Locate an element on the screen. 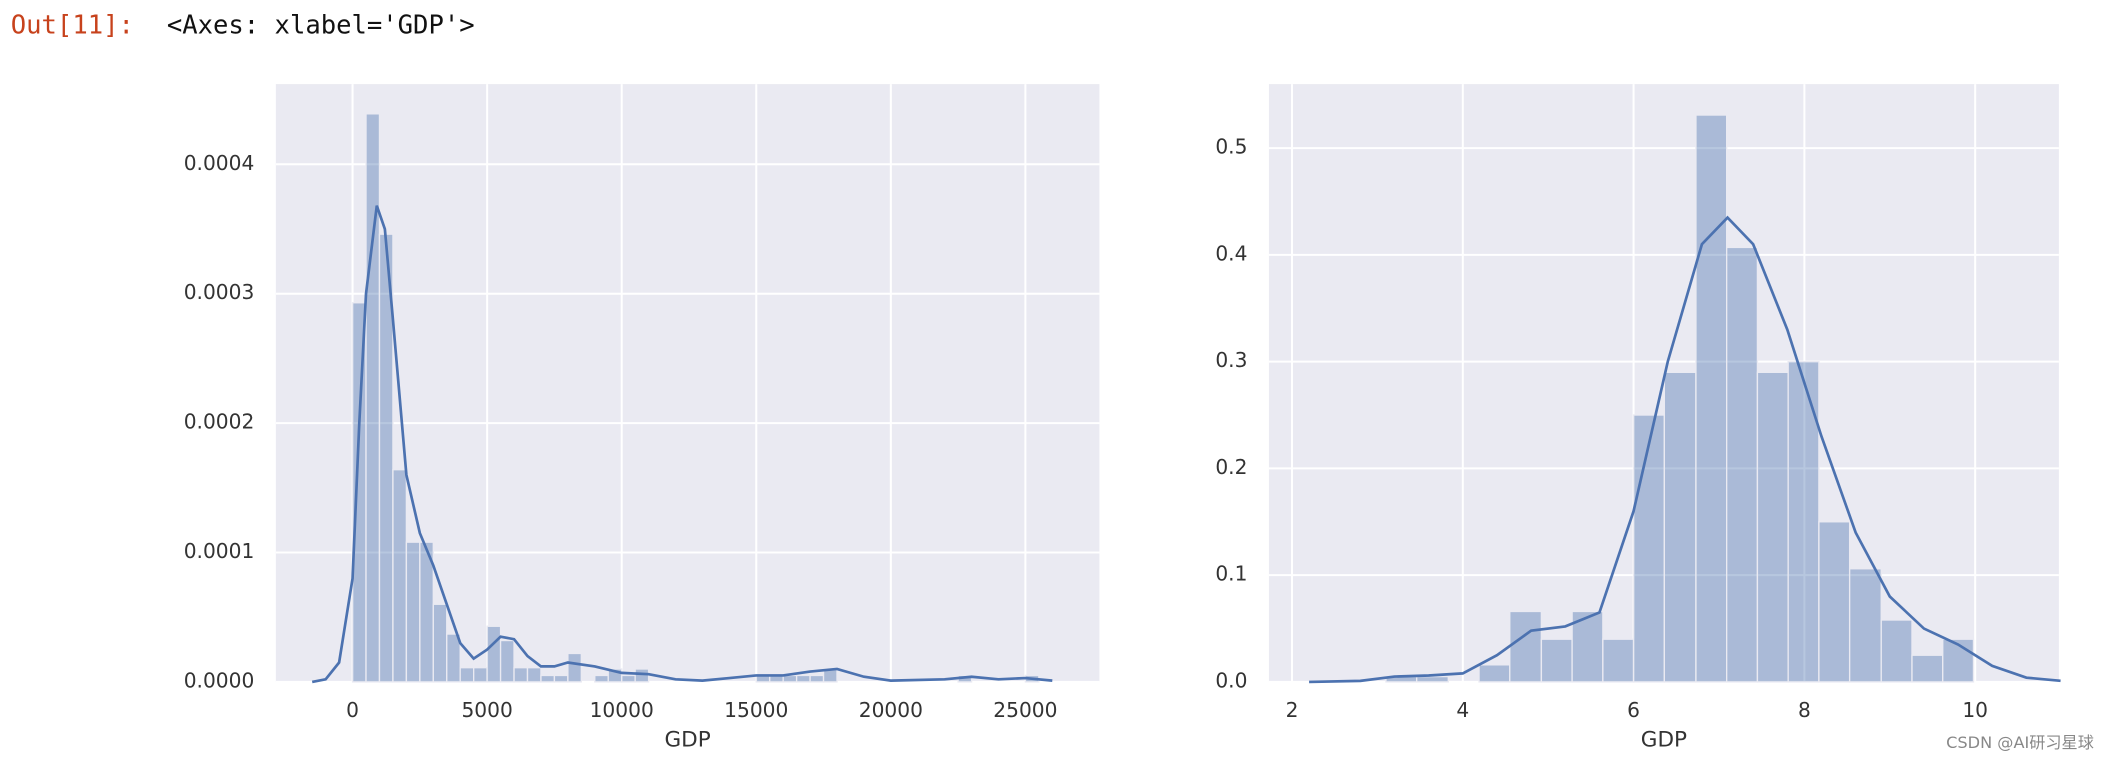 This screenshot has height=770, width=2110. x-tick-label: 10000 is located at coordinates (622, 710).